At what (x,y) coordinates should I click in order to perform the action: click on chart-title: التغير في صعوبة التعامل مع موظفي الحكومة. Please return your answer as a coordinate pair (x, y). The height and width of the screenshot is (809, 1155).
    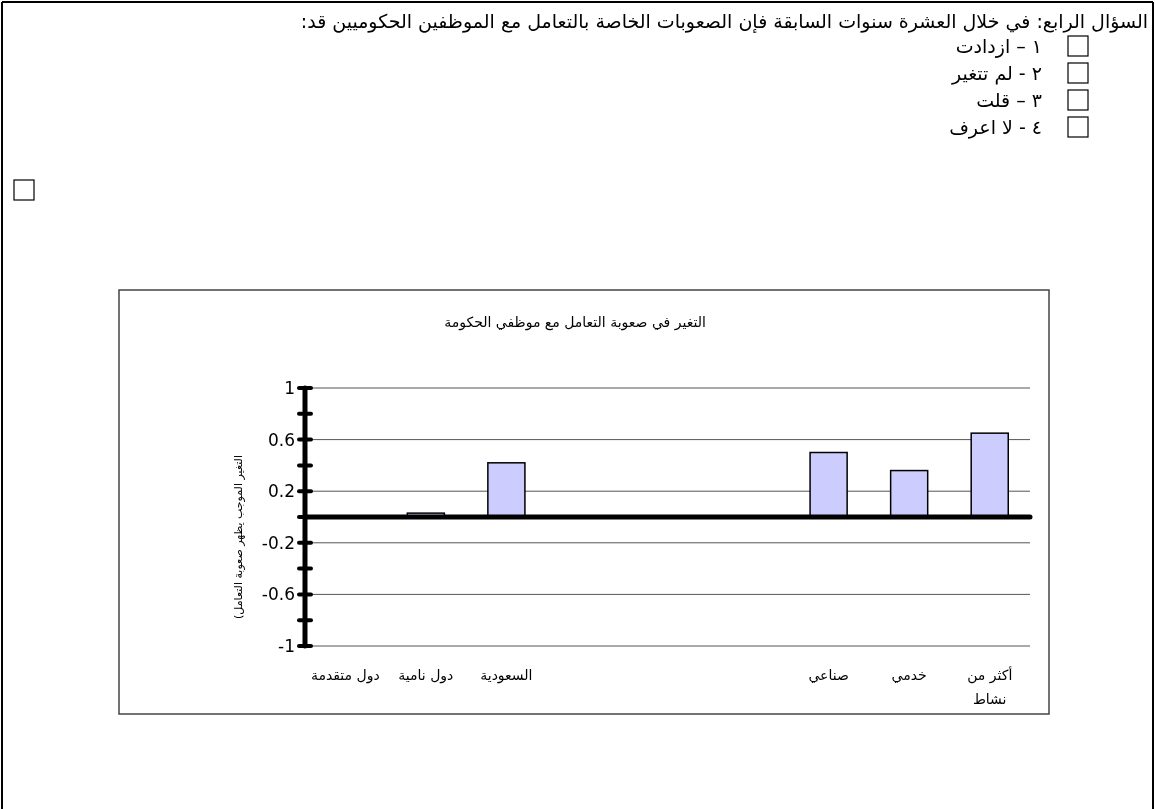
    Looking at the image, I should click on (575, 322).